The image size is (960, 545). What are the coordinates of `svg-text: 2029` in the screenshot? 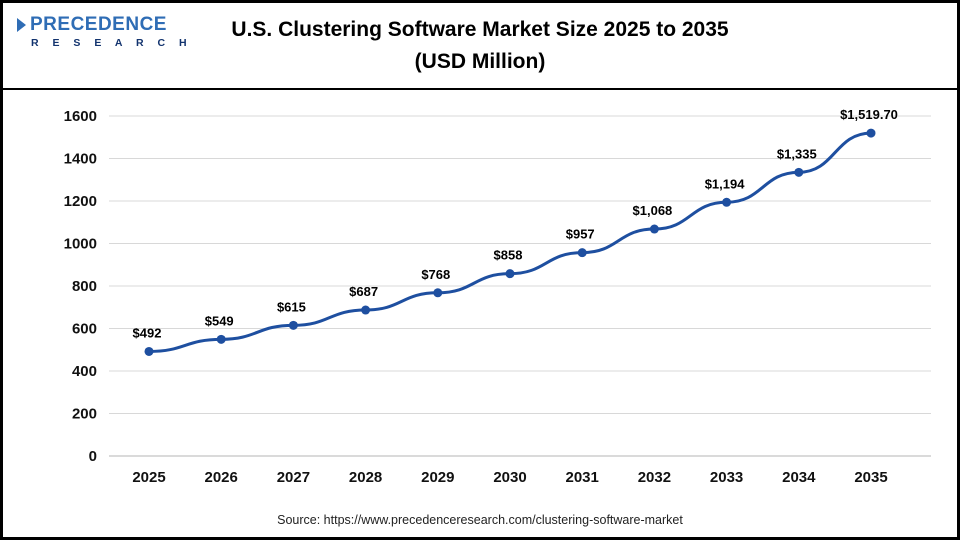 It's located at (437, 477).